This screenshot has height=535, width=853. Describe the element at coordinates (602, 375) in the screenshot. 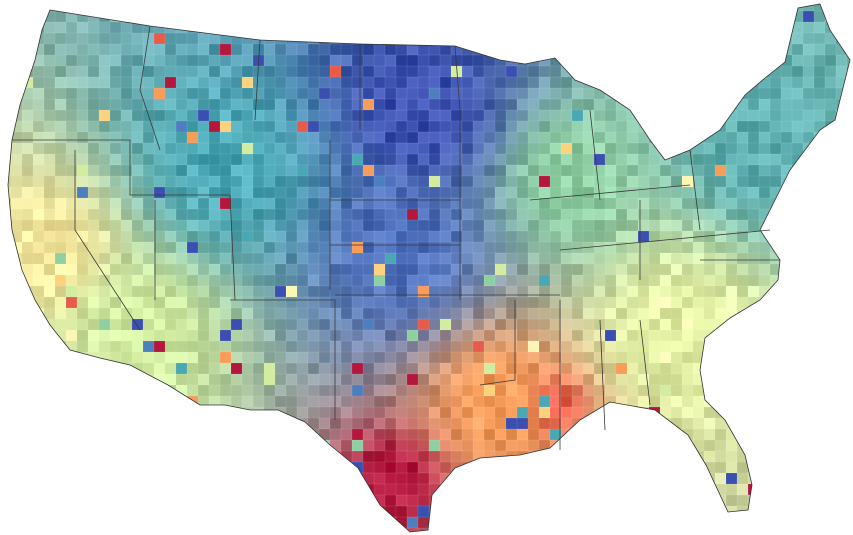

I see `state-border` at that location.